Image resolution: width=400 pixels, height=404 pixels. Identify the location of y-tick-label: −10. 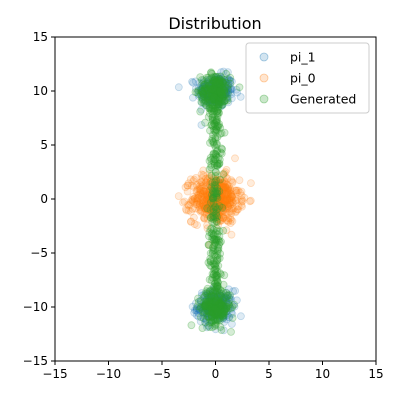
(35, 307).